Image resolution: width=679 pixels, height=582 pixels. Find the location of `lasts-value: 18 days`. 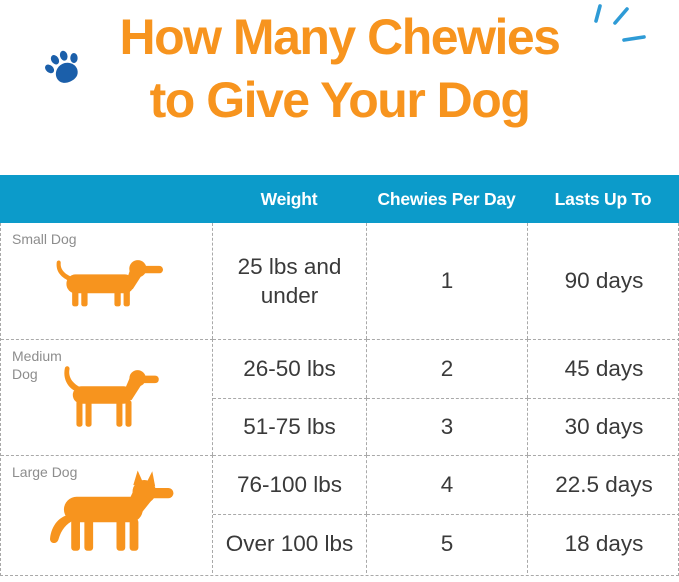

lasts-value: 18 days is located at coordinates (604, 544).